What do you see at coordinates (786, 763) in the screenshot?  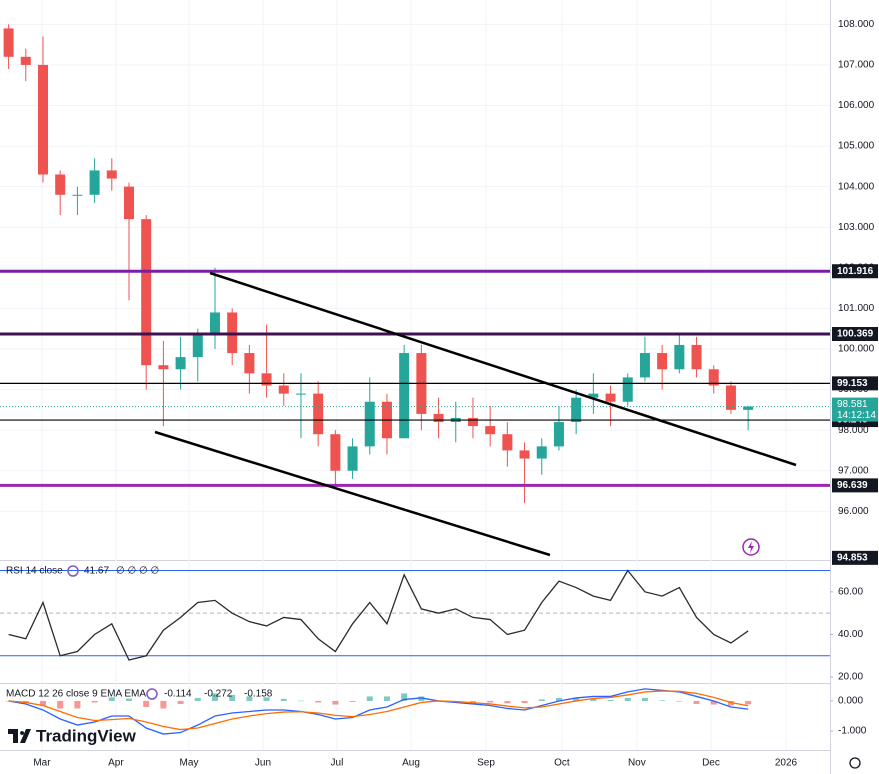 I see `x-tick-label: 2026` at bounding box center [786, 763].